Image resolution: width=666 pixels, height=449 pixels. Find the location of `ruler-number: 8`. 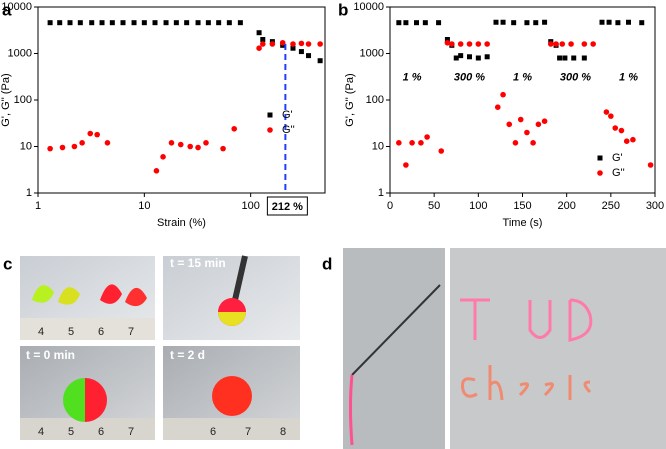

ruler-number: 8 is located at coordinates (283, 432).